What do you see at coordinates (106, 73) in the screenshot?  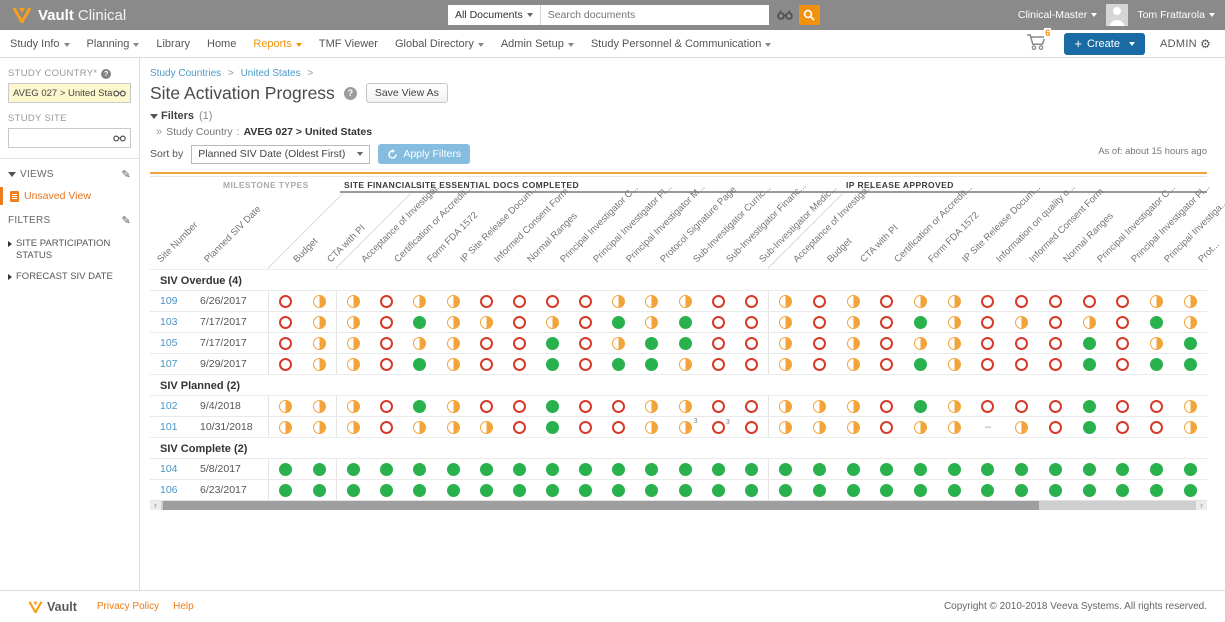 I see `help-icon: ?` at bounding box center [106, 73].